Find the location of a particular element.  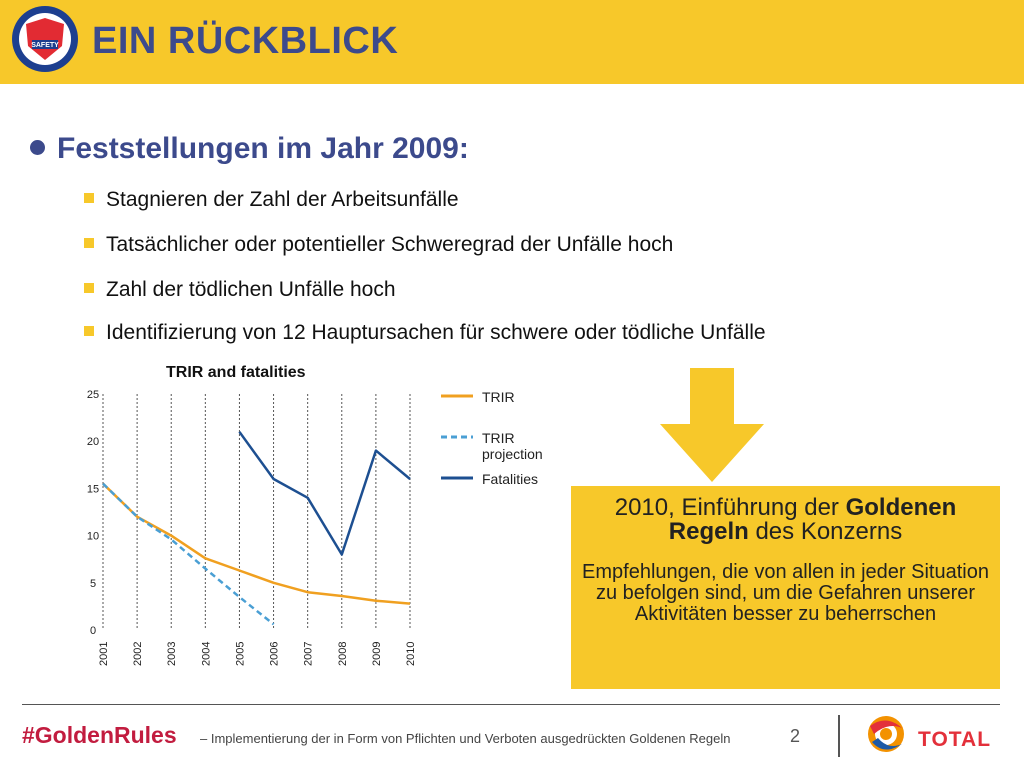

legend-label: TRIR projection is located at coordinates (512, 446).